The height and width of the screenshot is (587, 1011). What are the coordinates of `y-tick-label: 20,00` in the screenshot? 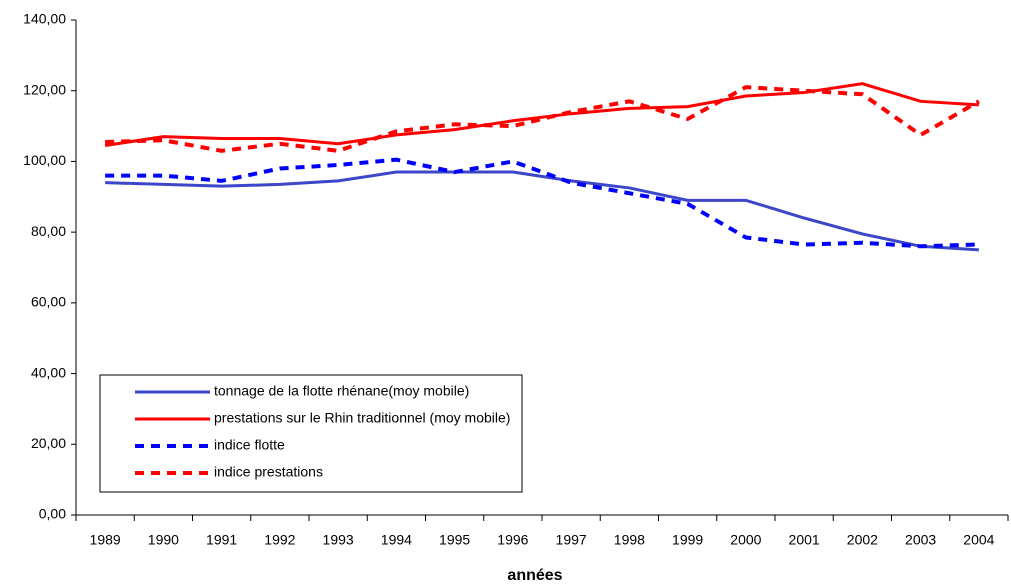 It's located at (48, 443).